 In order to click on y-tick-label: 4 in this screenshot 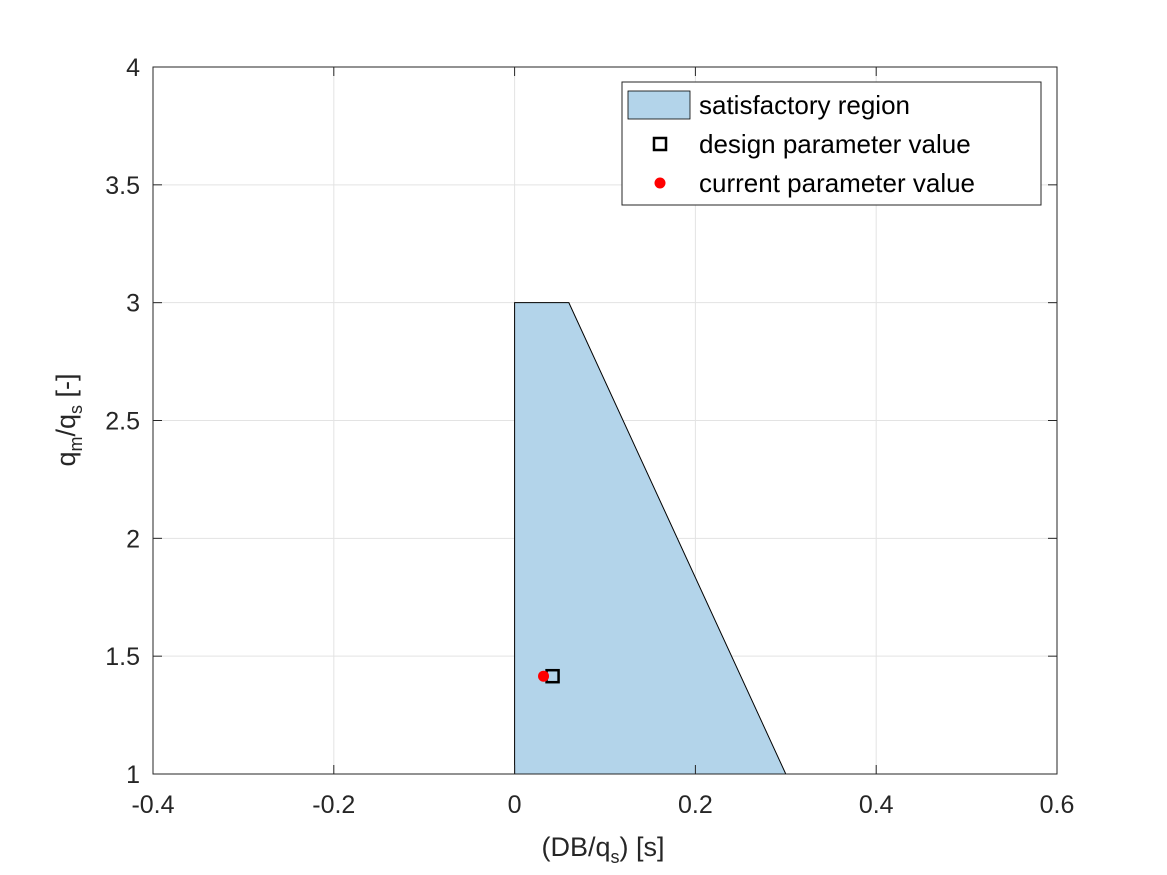, I will do `click(133, 68)`.